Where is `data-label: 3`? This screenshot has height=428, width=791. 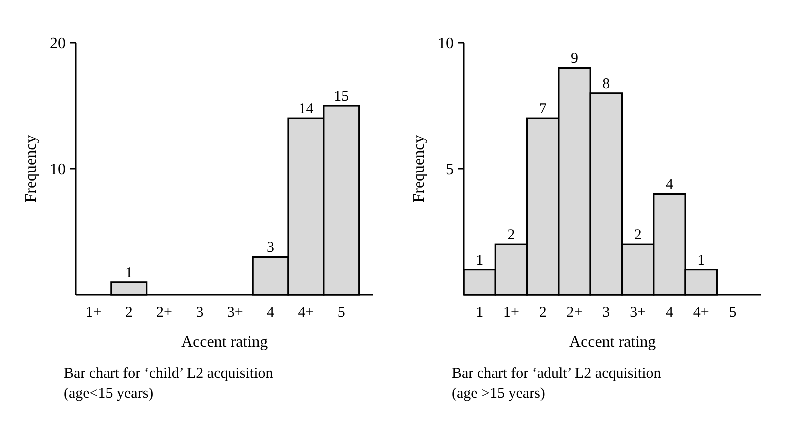 data-label: 3 is located at coordinates (271, 248).